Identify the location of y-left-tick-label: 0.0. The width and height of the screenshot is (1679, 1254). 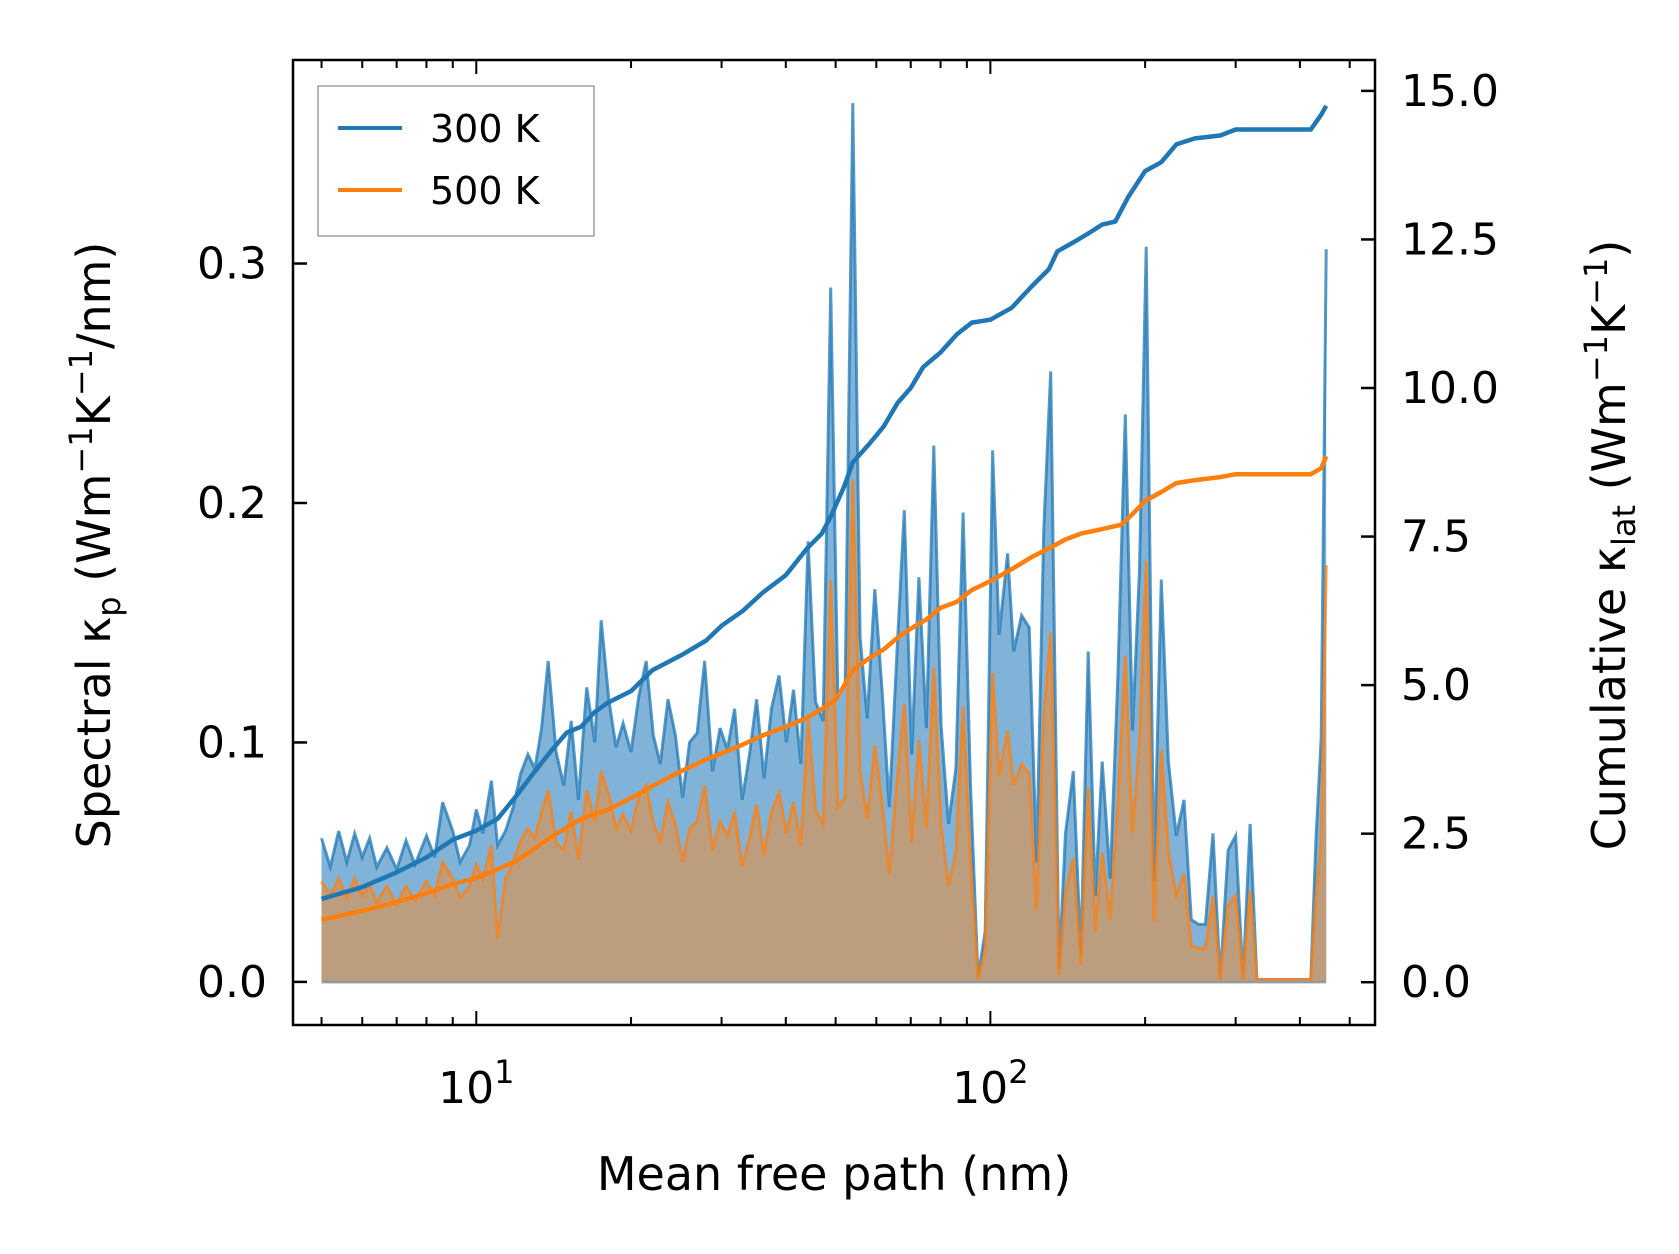
(232, 982).